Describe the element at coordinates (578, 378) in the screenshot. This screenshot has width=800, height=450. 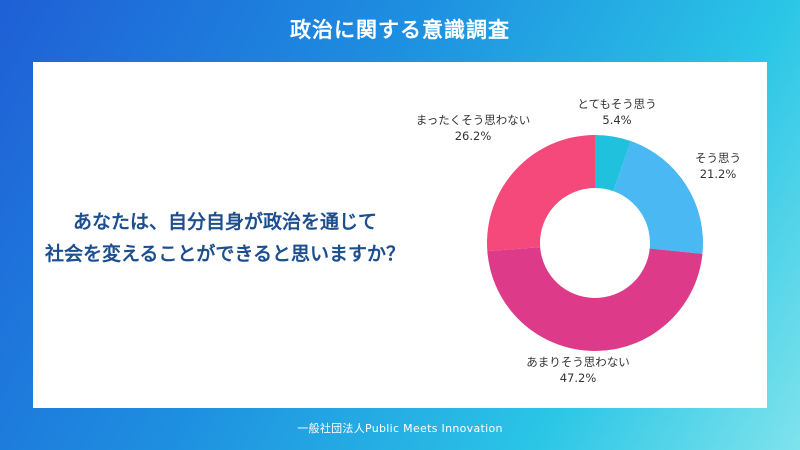
I see `slice-value-3: 47.2%` at that location.